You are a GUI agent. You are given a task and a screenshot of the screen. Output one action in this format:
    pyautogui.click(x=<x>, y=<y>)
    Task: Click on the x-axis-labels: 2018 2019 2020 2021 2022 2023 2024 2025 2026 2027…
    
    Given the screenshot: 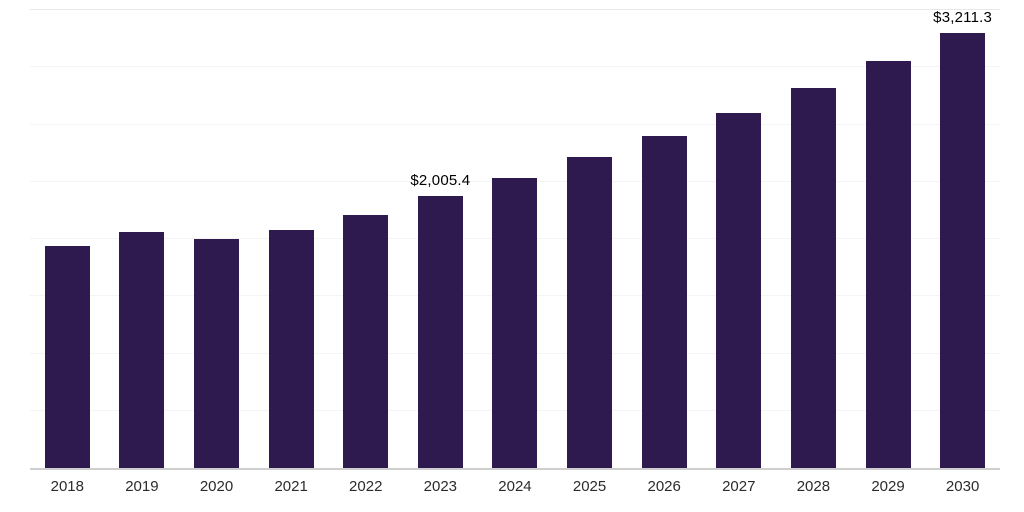 What is the action you would take?
    pyautogui.click(x=515, y=486)
    